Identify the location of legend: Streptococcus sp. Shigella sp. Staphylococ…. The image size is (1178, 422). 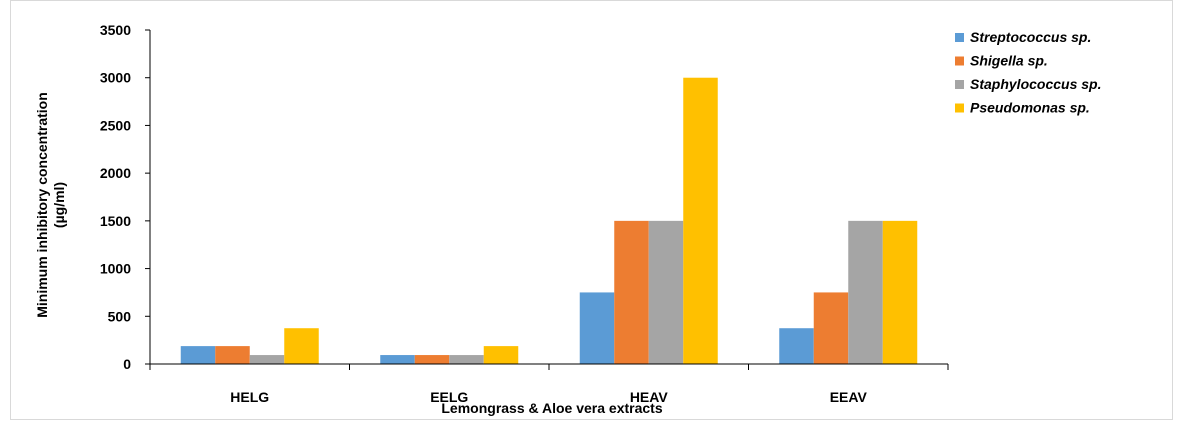
(1028, 72).